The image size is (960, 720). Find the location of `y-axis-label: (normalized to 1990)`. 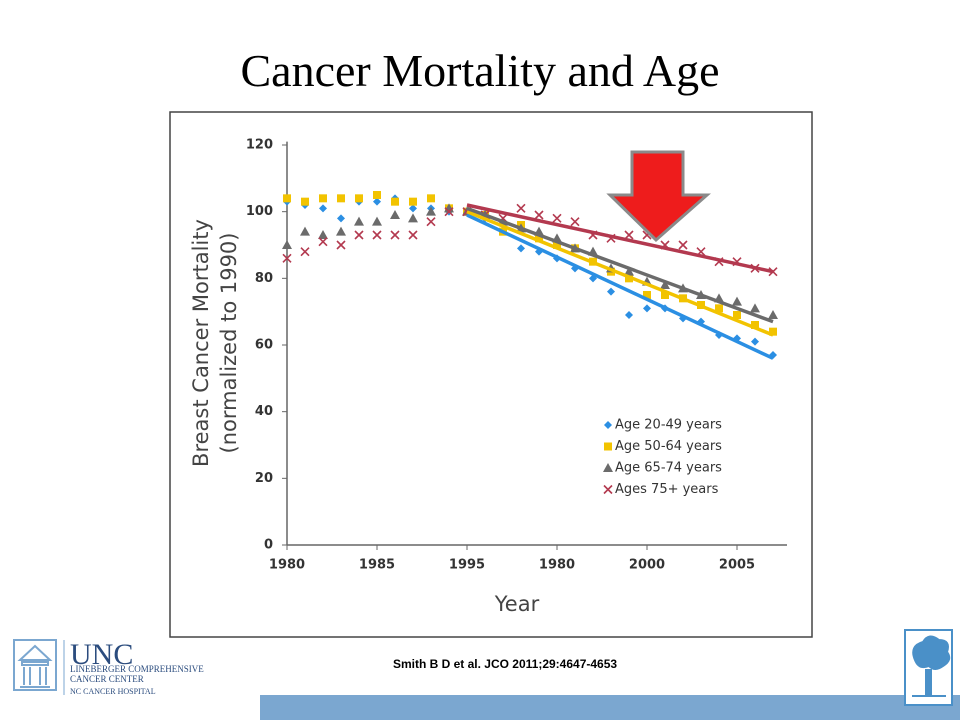

y-axis-label: (normalized to 1990) is located at coordinates (229, 343).